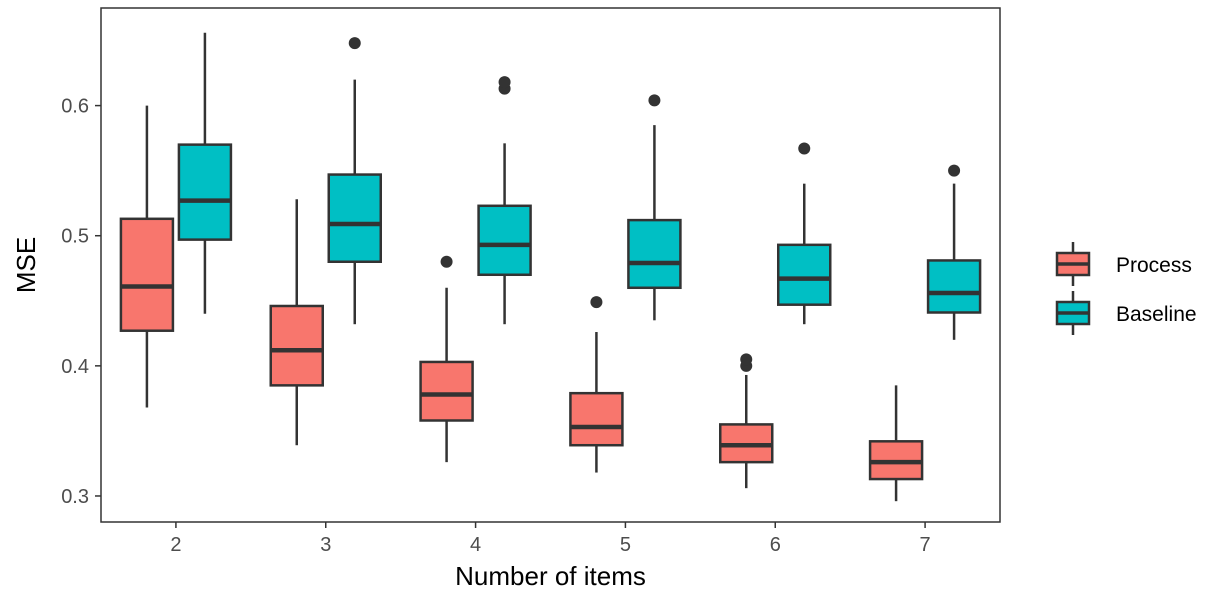  Describe the element at coordinates (1154, 265) in the screenshot. I see `legend-label: Process` at that location.